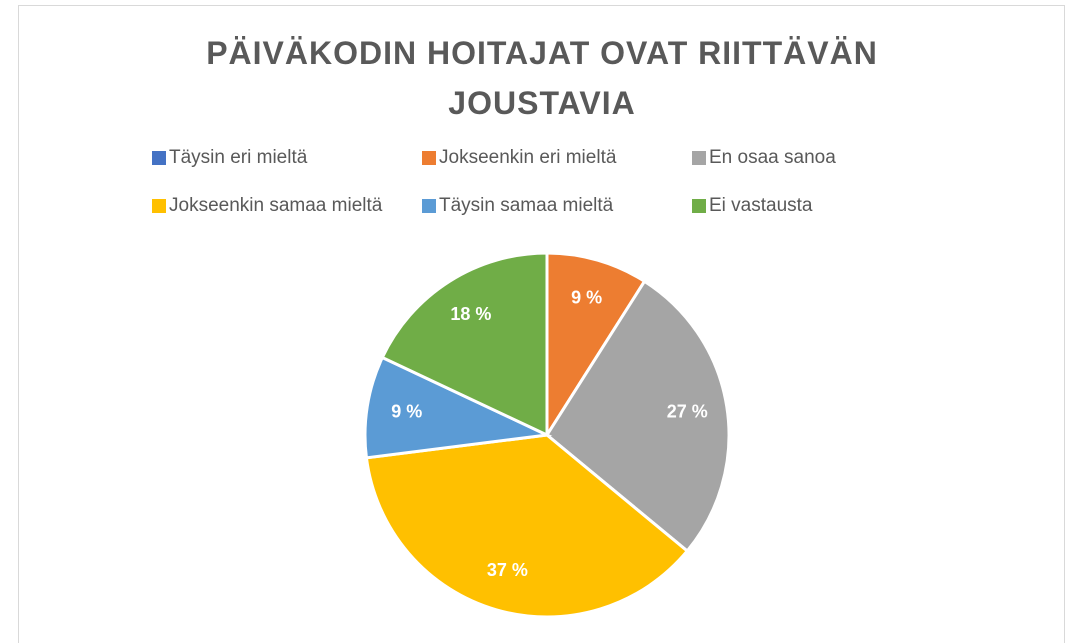 Image resolution: width=1084 pixels, height=643 pixels. Describe the element at coordinates (507, 570) in the screenshot. I see `data-label: 37 %` at that location.